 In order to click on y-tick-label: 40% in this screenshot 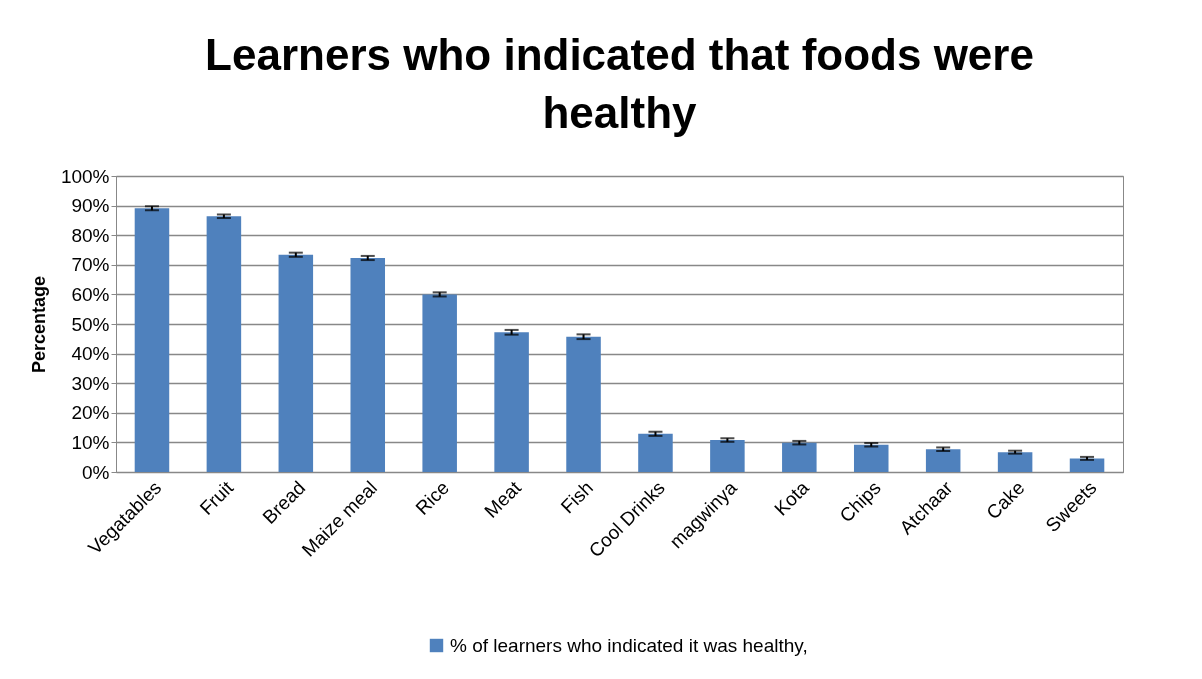, I will do `click(90, 354)`.